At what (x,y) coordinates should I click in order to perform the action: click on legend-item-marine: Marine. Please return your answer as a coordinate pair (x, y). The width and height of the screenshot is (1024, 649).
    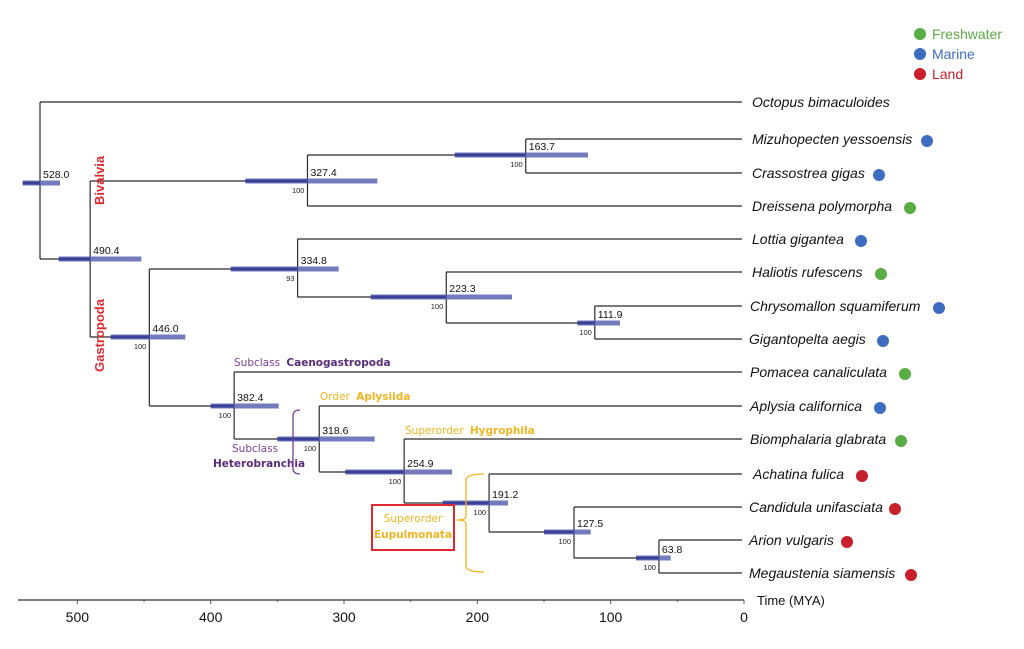
    Looking at the image, I should click on (957, 54).